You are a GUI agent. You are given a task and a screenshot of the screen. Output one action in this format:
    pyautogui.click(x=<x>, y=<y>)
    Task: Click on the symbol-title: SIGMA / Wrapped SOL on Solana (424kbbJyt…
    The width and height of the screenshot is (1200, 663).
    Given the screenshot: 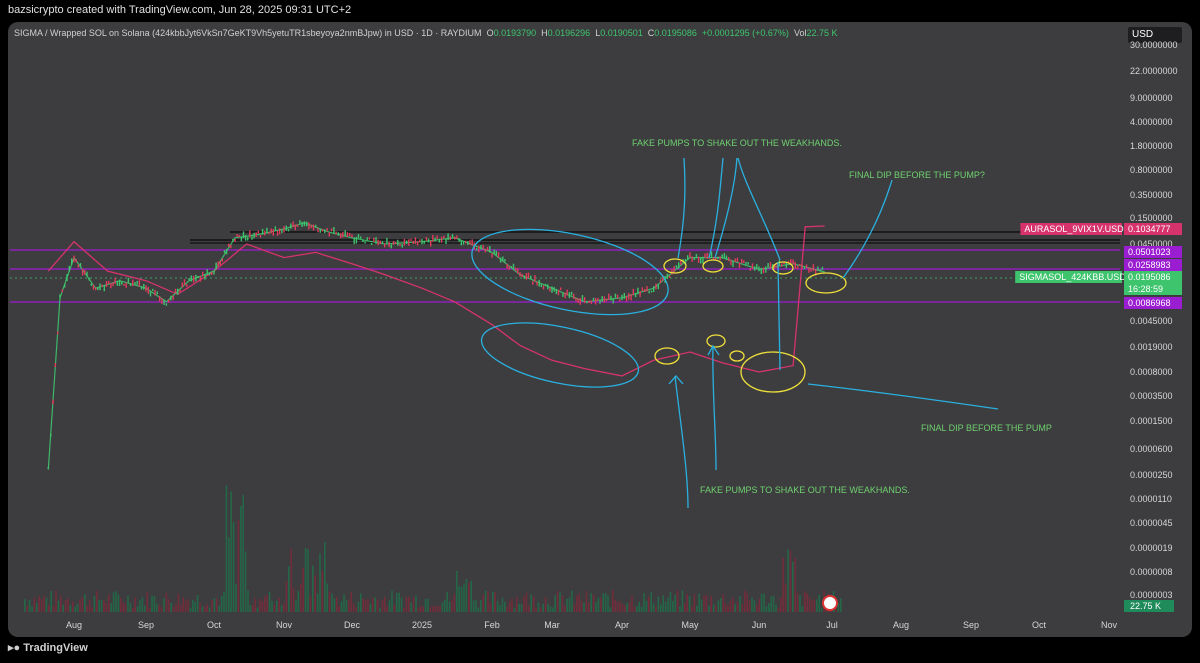 What is the action you would take?
    pyautogui.click(x=248, y=33)
    